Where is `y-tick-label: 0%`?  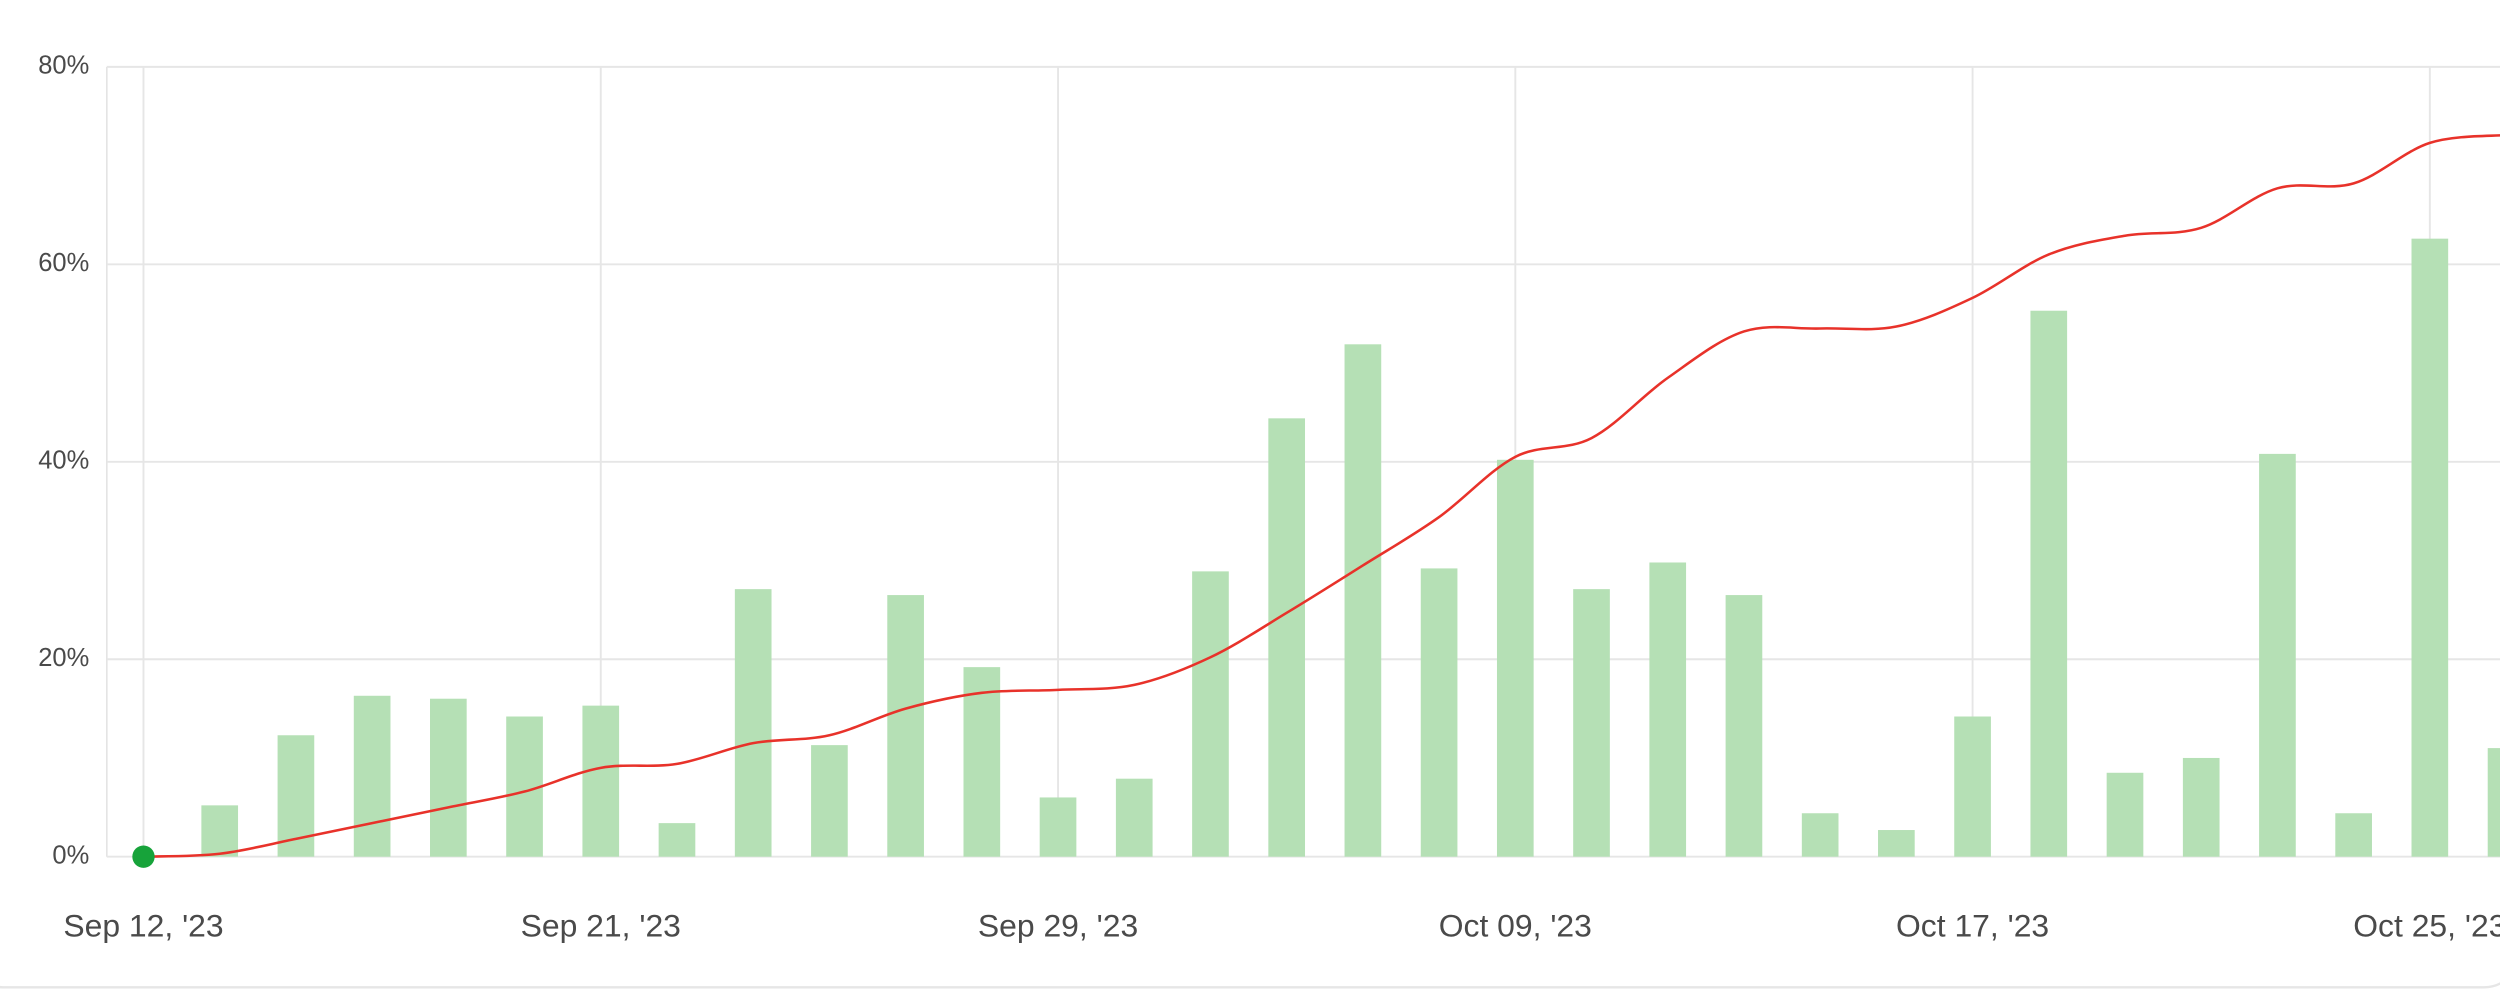
y-tick-label: 0% is located at coordinates (70, 855).